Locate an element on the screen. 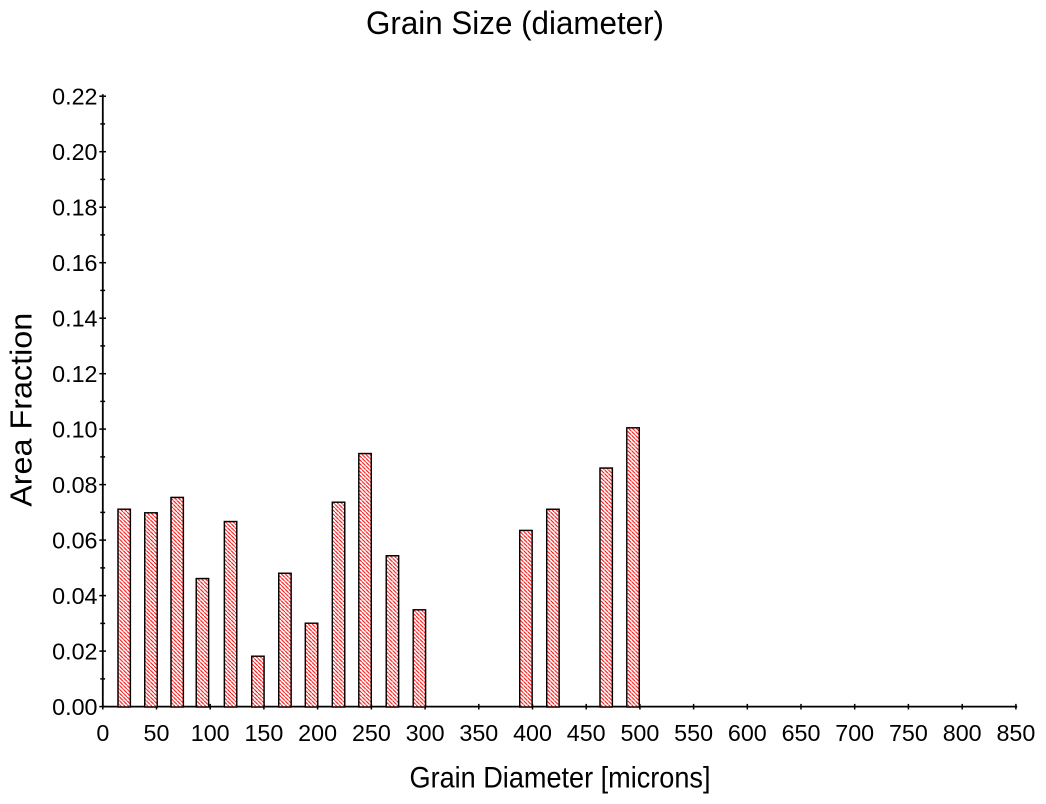 This screenshot has height=804, width=1046. svg-text: 150 is located at coordinates (263, 733).